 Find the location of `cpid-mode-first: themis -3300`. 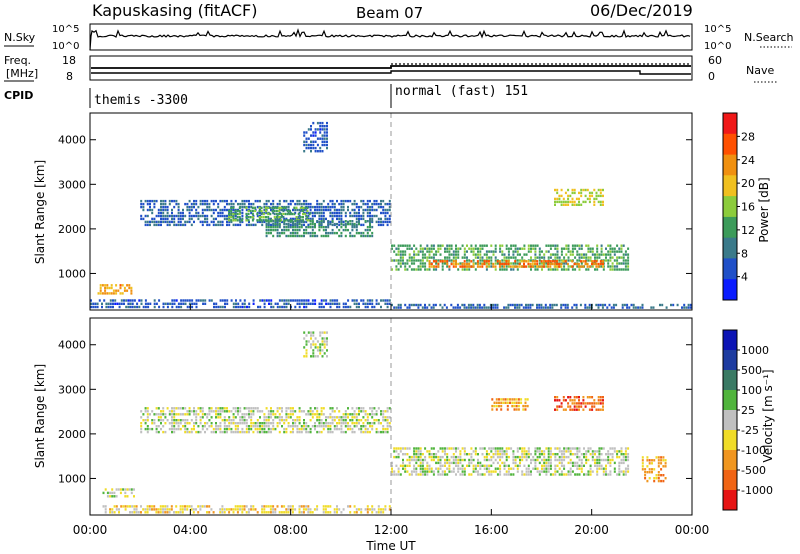

cpid-mode-first: themis -3300 is located at coordinates (141, 100).